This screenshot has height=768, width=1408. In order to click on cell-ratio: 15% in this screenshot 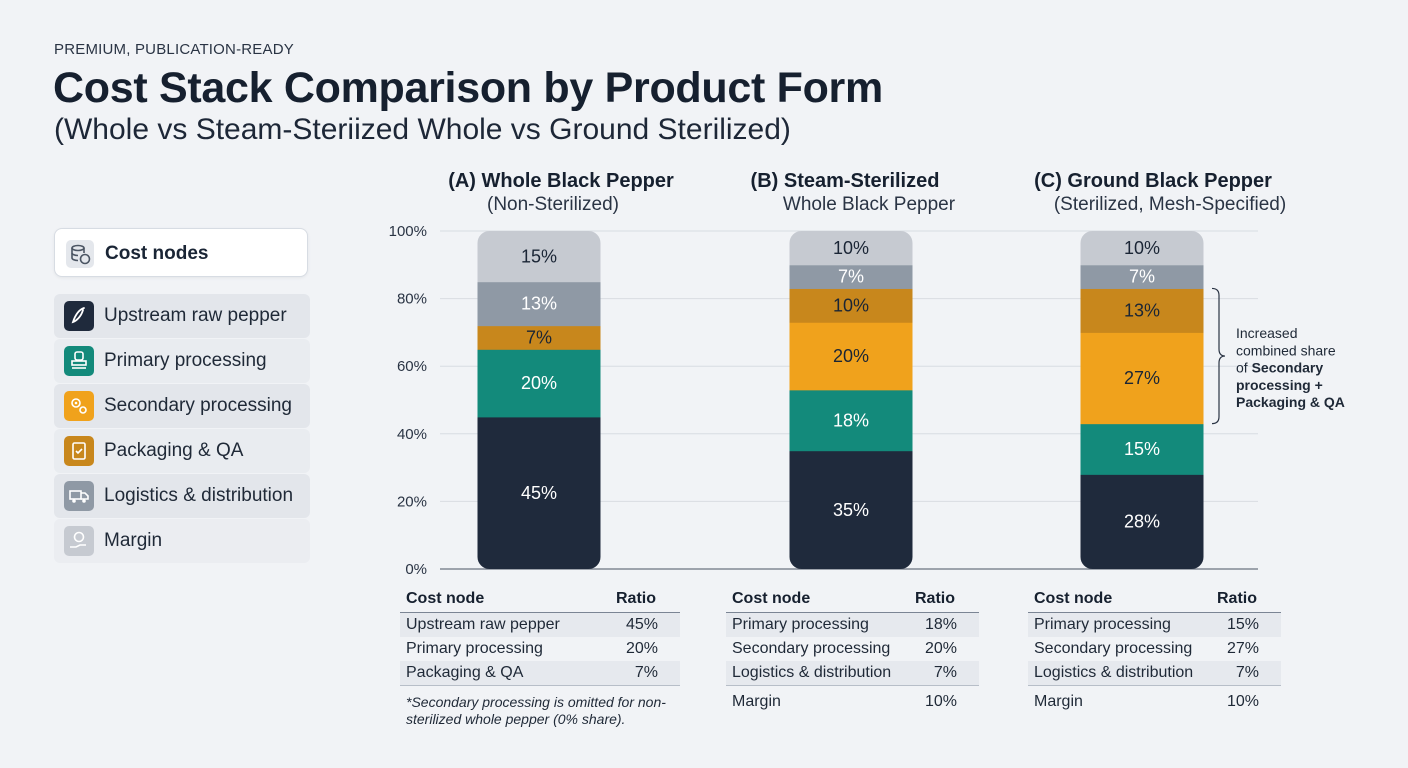, I will do `click(1242, 624)`.